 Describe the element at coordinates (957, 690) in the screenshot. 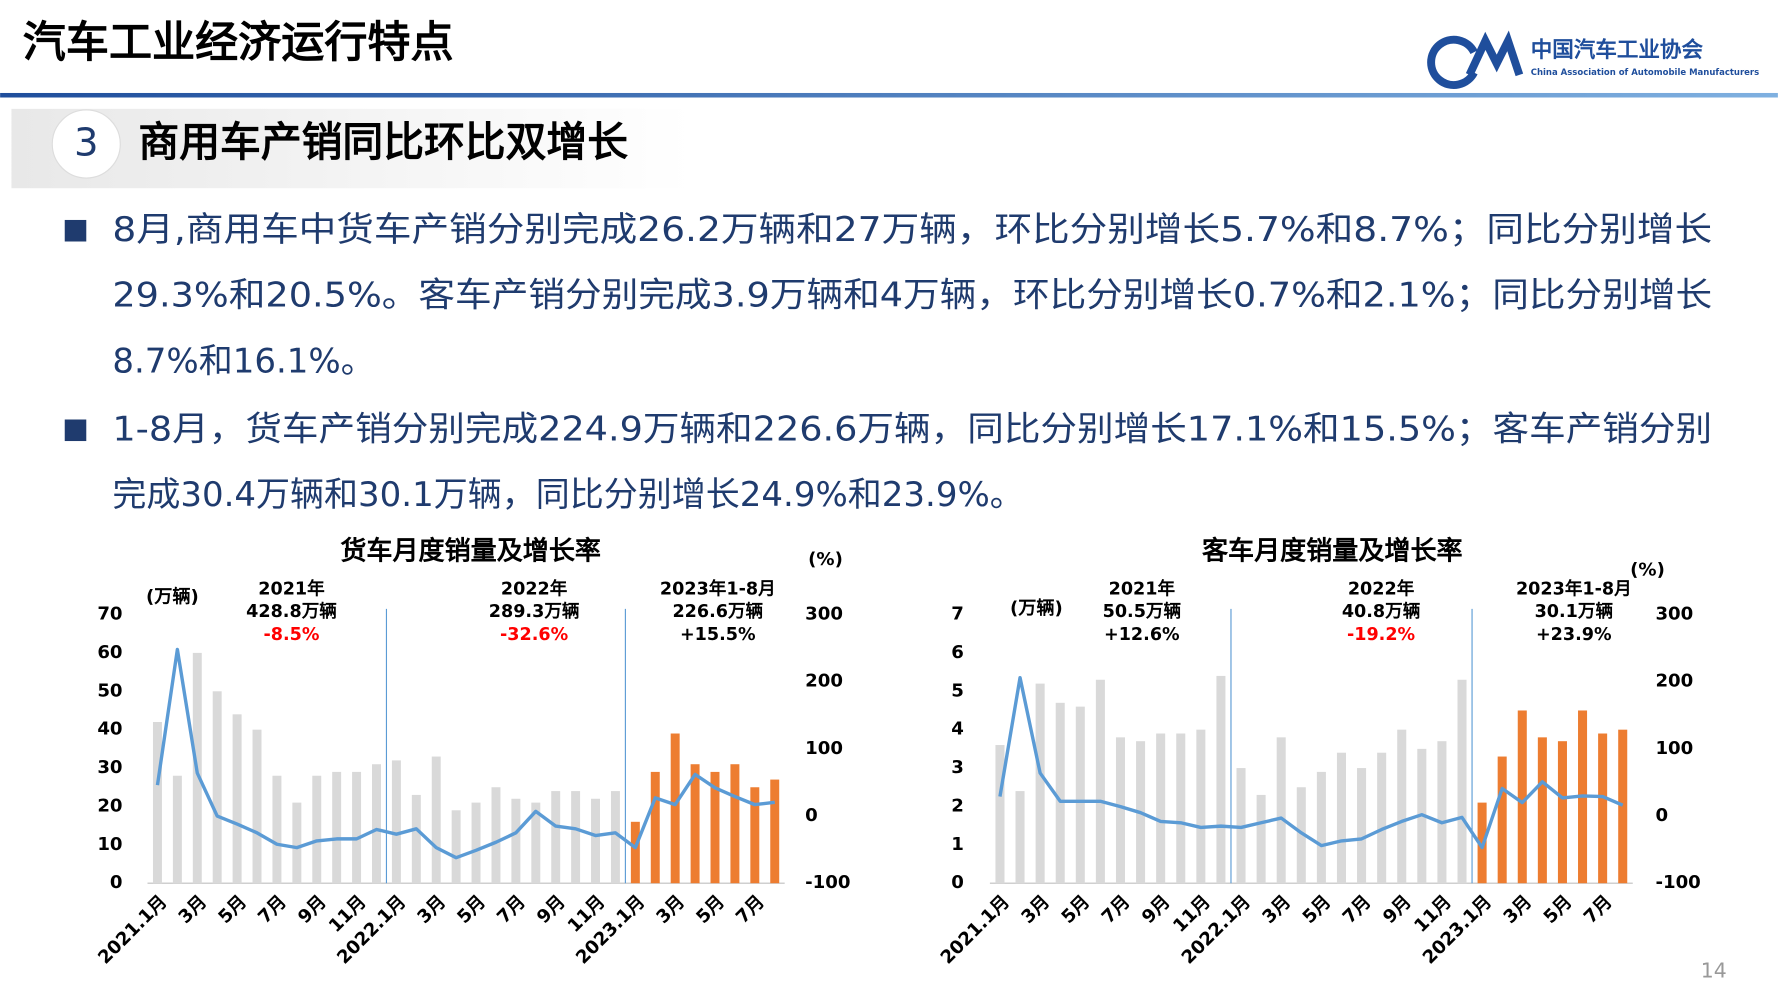

I see `y-tick-label: 5` at that location.